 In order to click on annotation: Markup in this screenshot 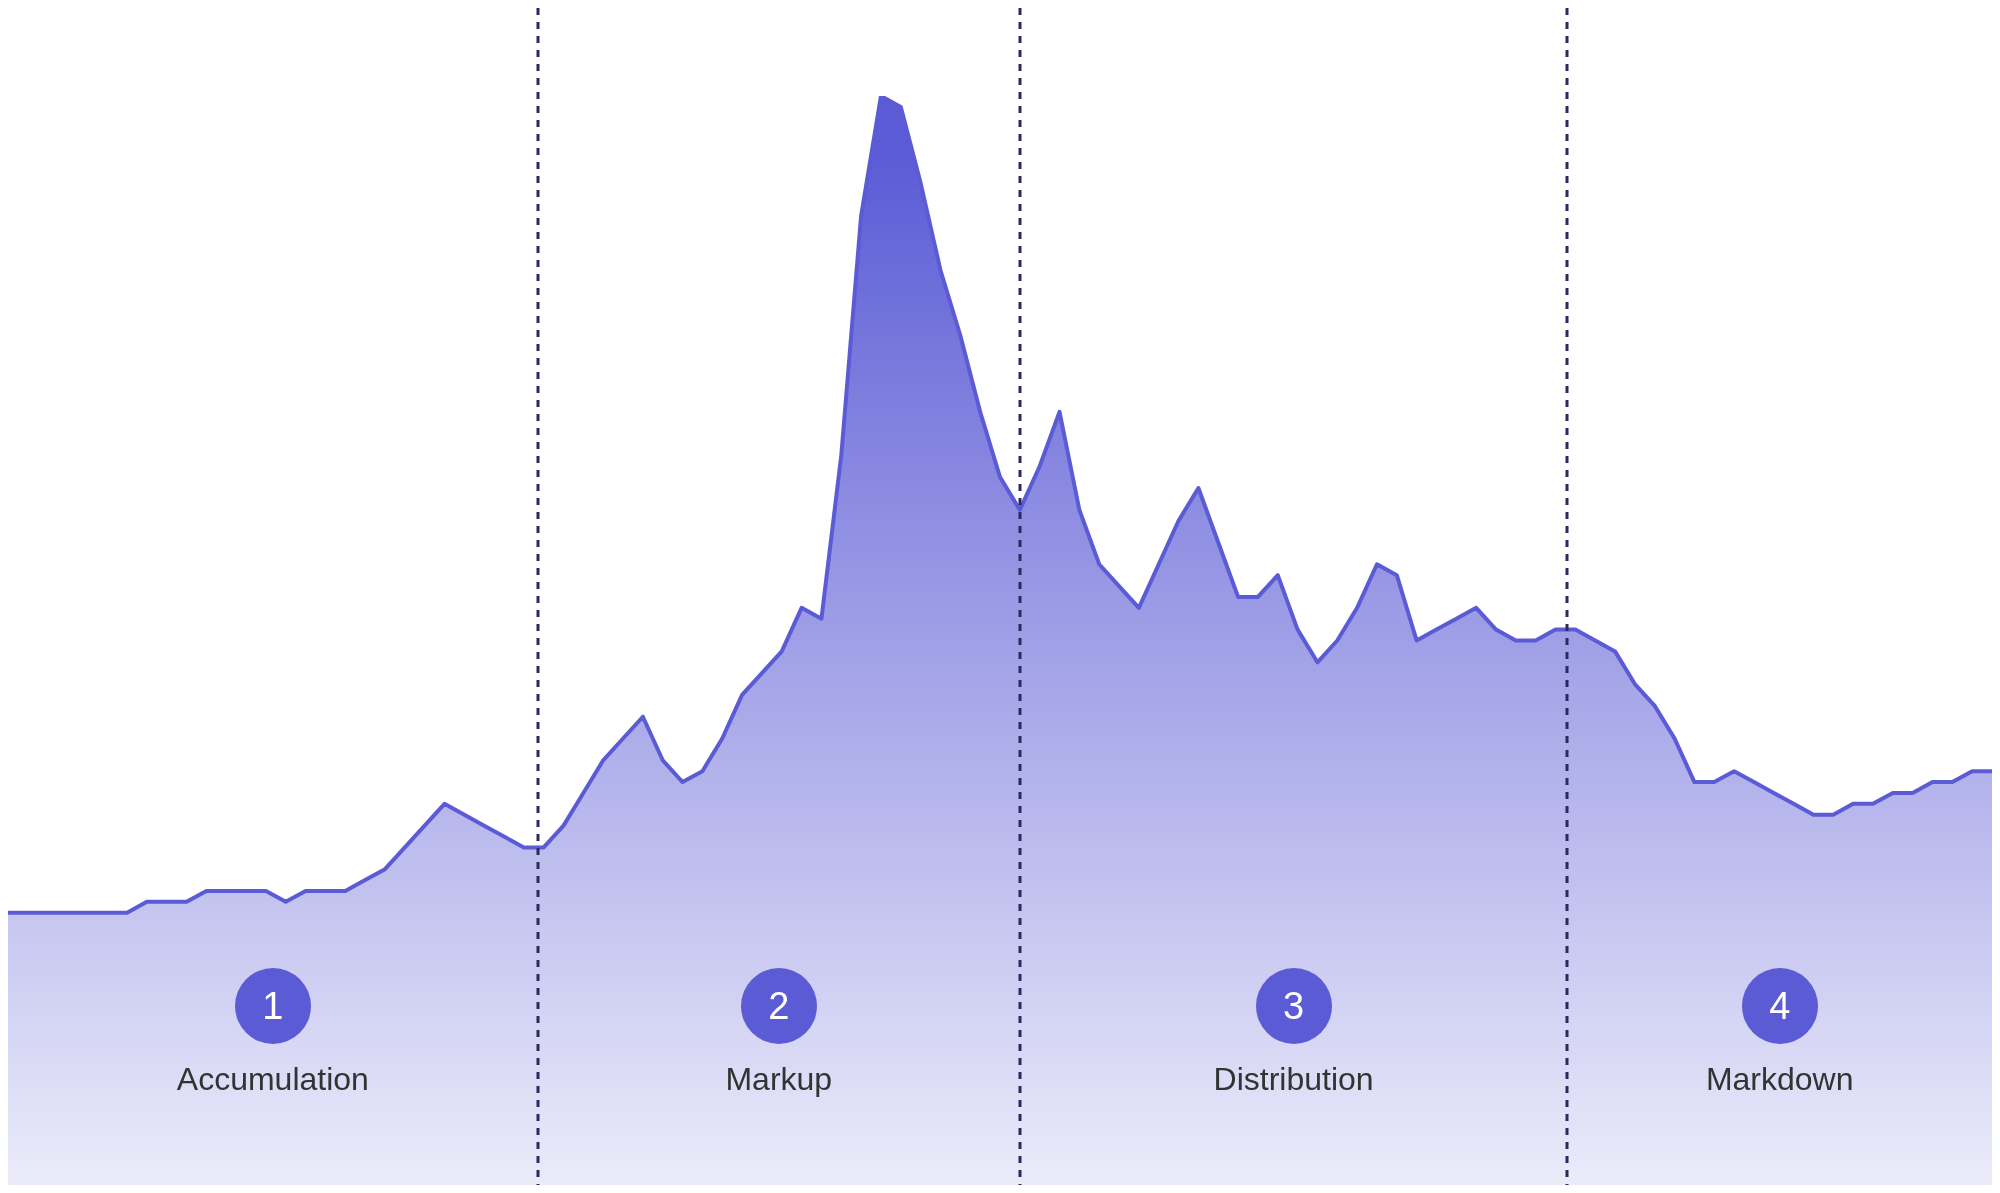, I will do `click(779, 1080)`.